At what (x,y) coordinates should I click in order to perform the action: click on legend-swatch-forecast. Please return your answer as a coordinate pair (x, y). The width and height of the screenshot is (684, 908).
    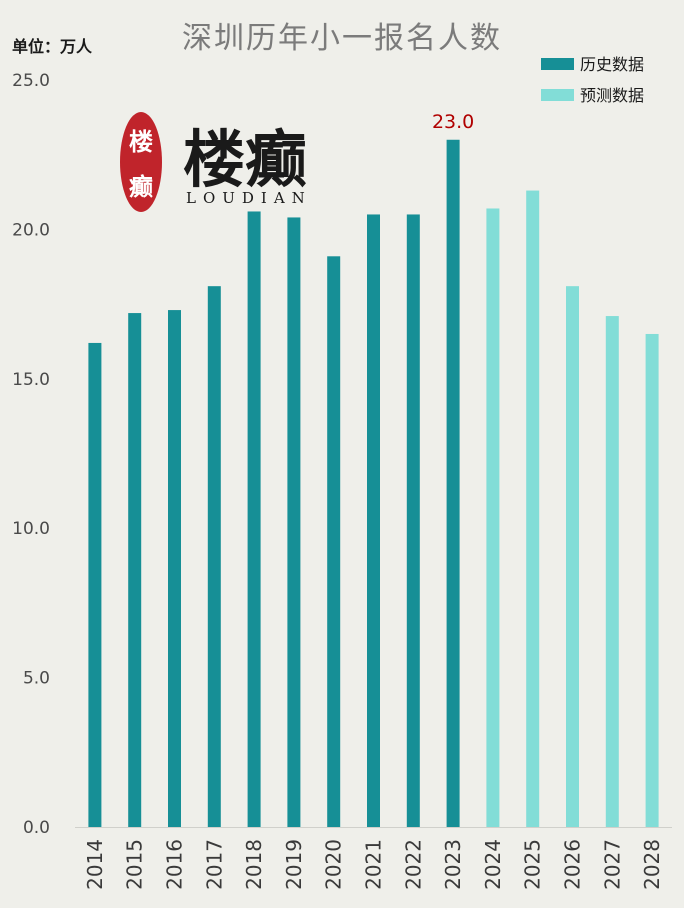
    Looking at the image, I should click on (557, 95).